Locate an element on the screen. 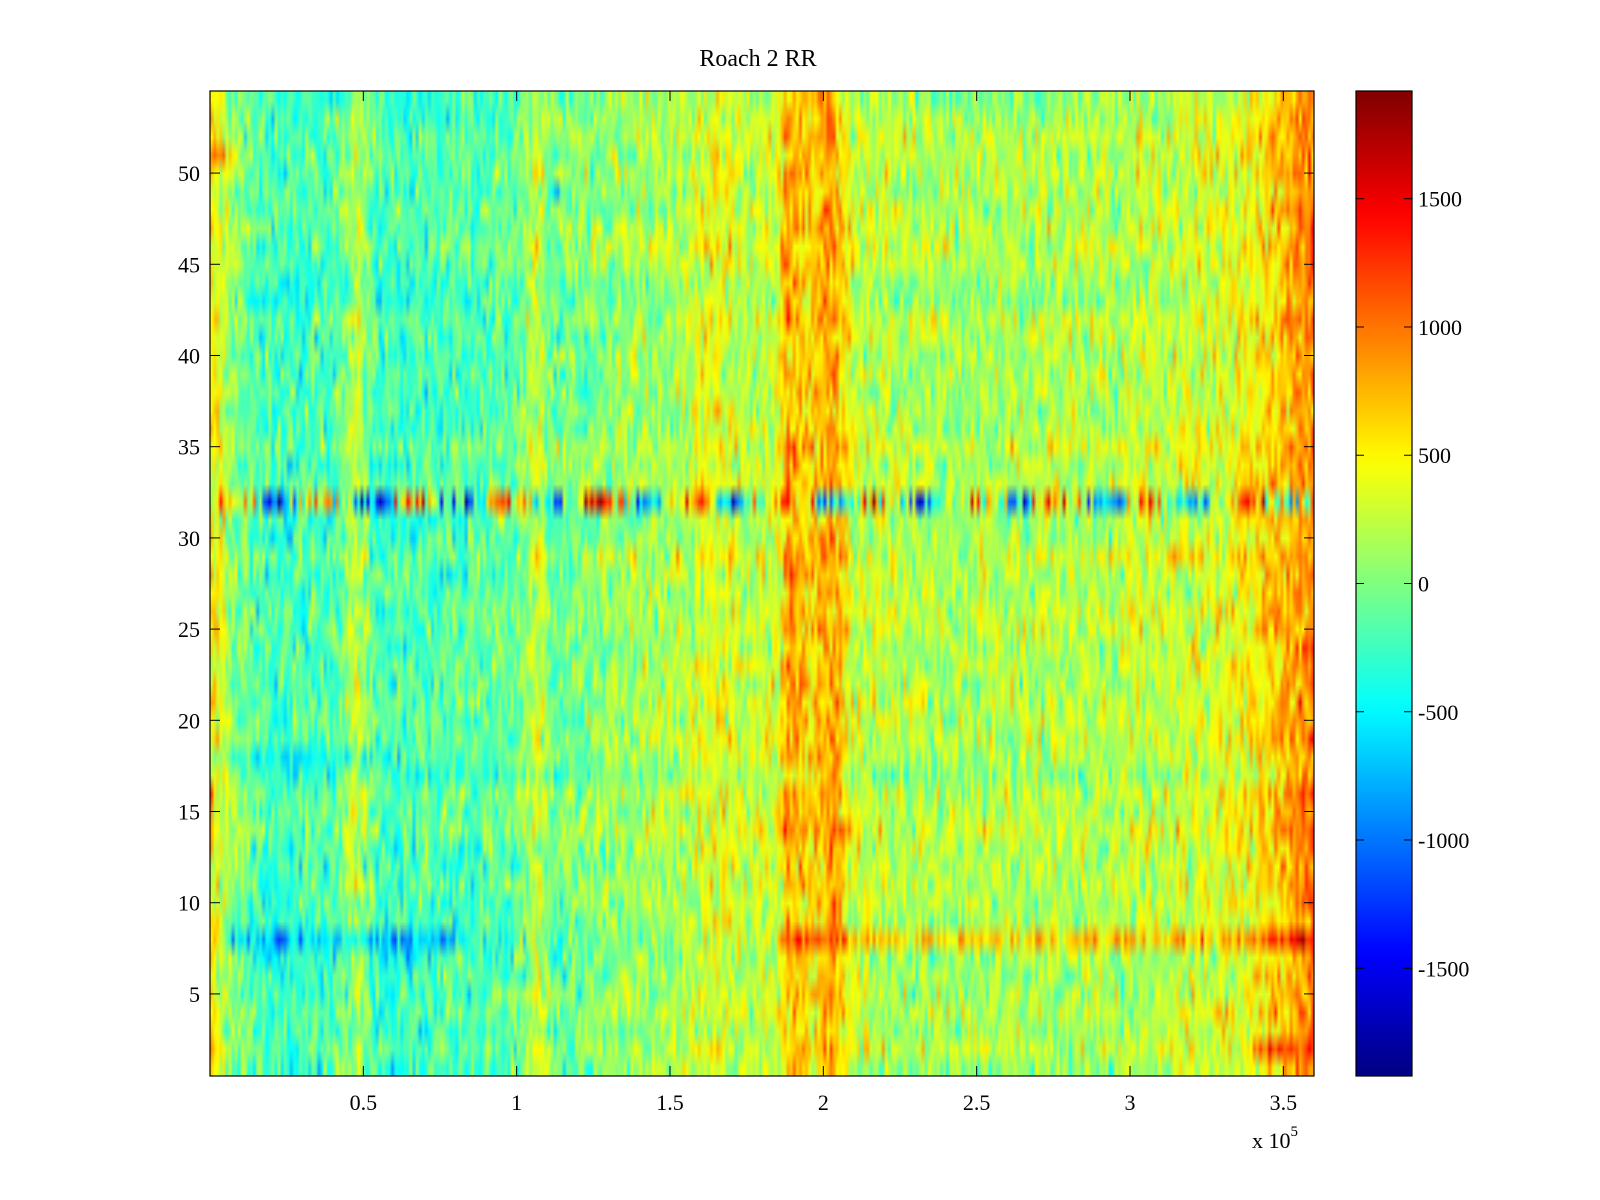 The image size is (1600, 1200). y-tick-label: 10 is located at coordinates (189, 903).